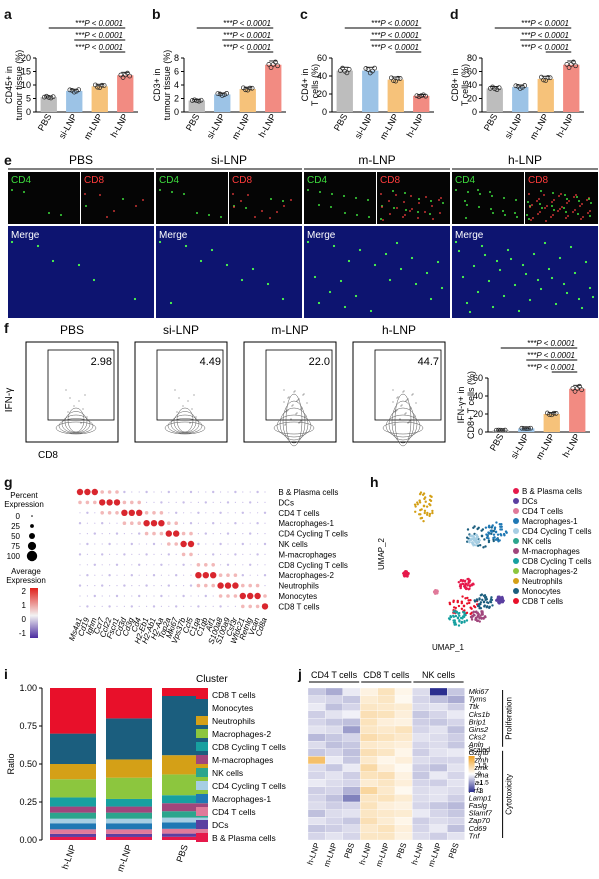  I want to click on section-label: Proliferation, so click(509, 718).